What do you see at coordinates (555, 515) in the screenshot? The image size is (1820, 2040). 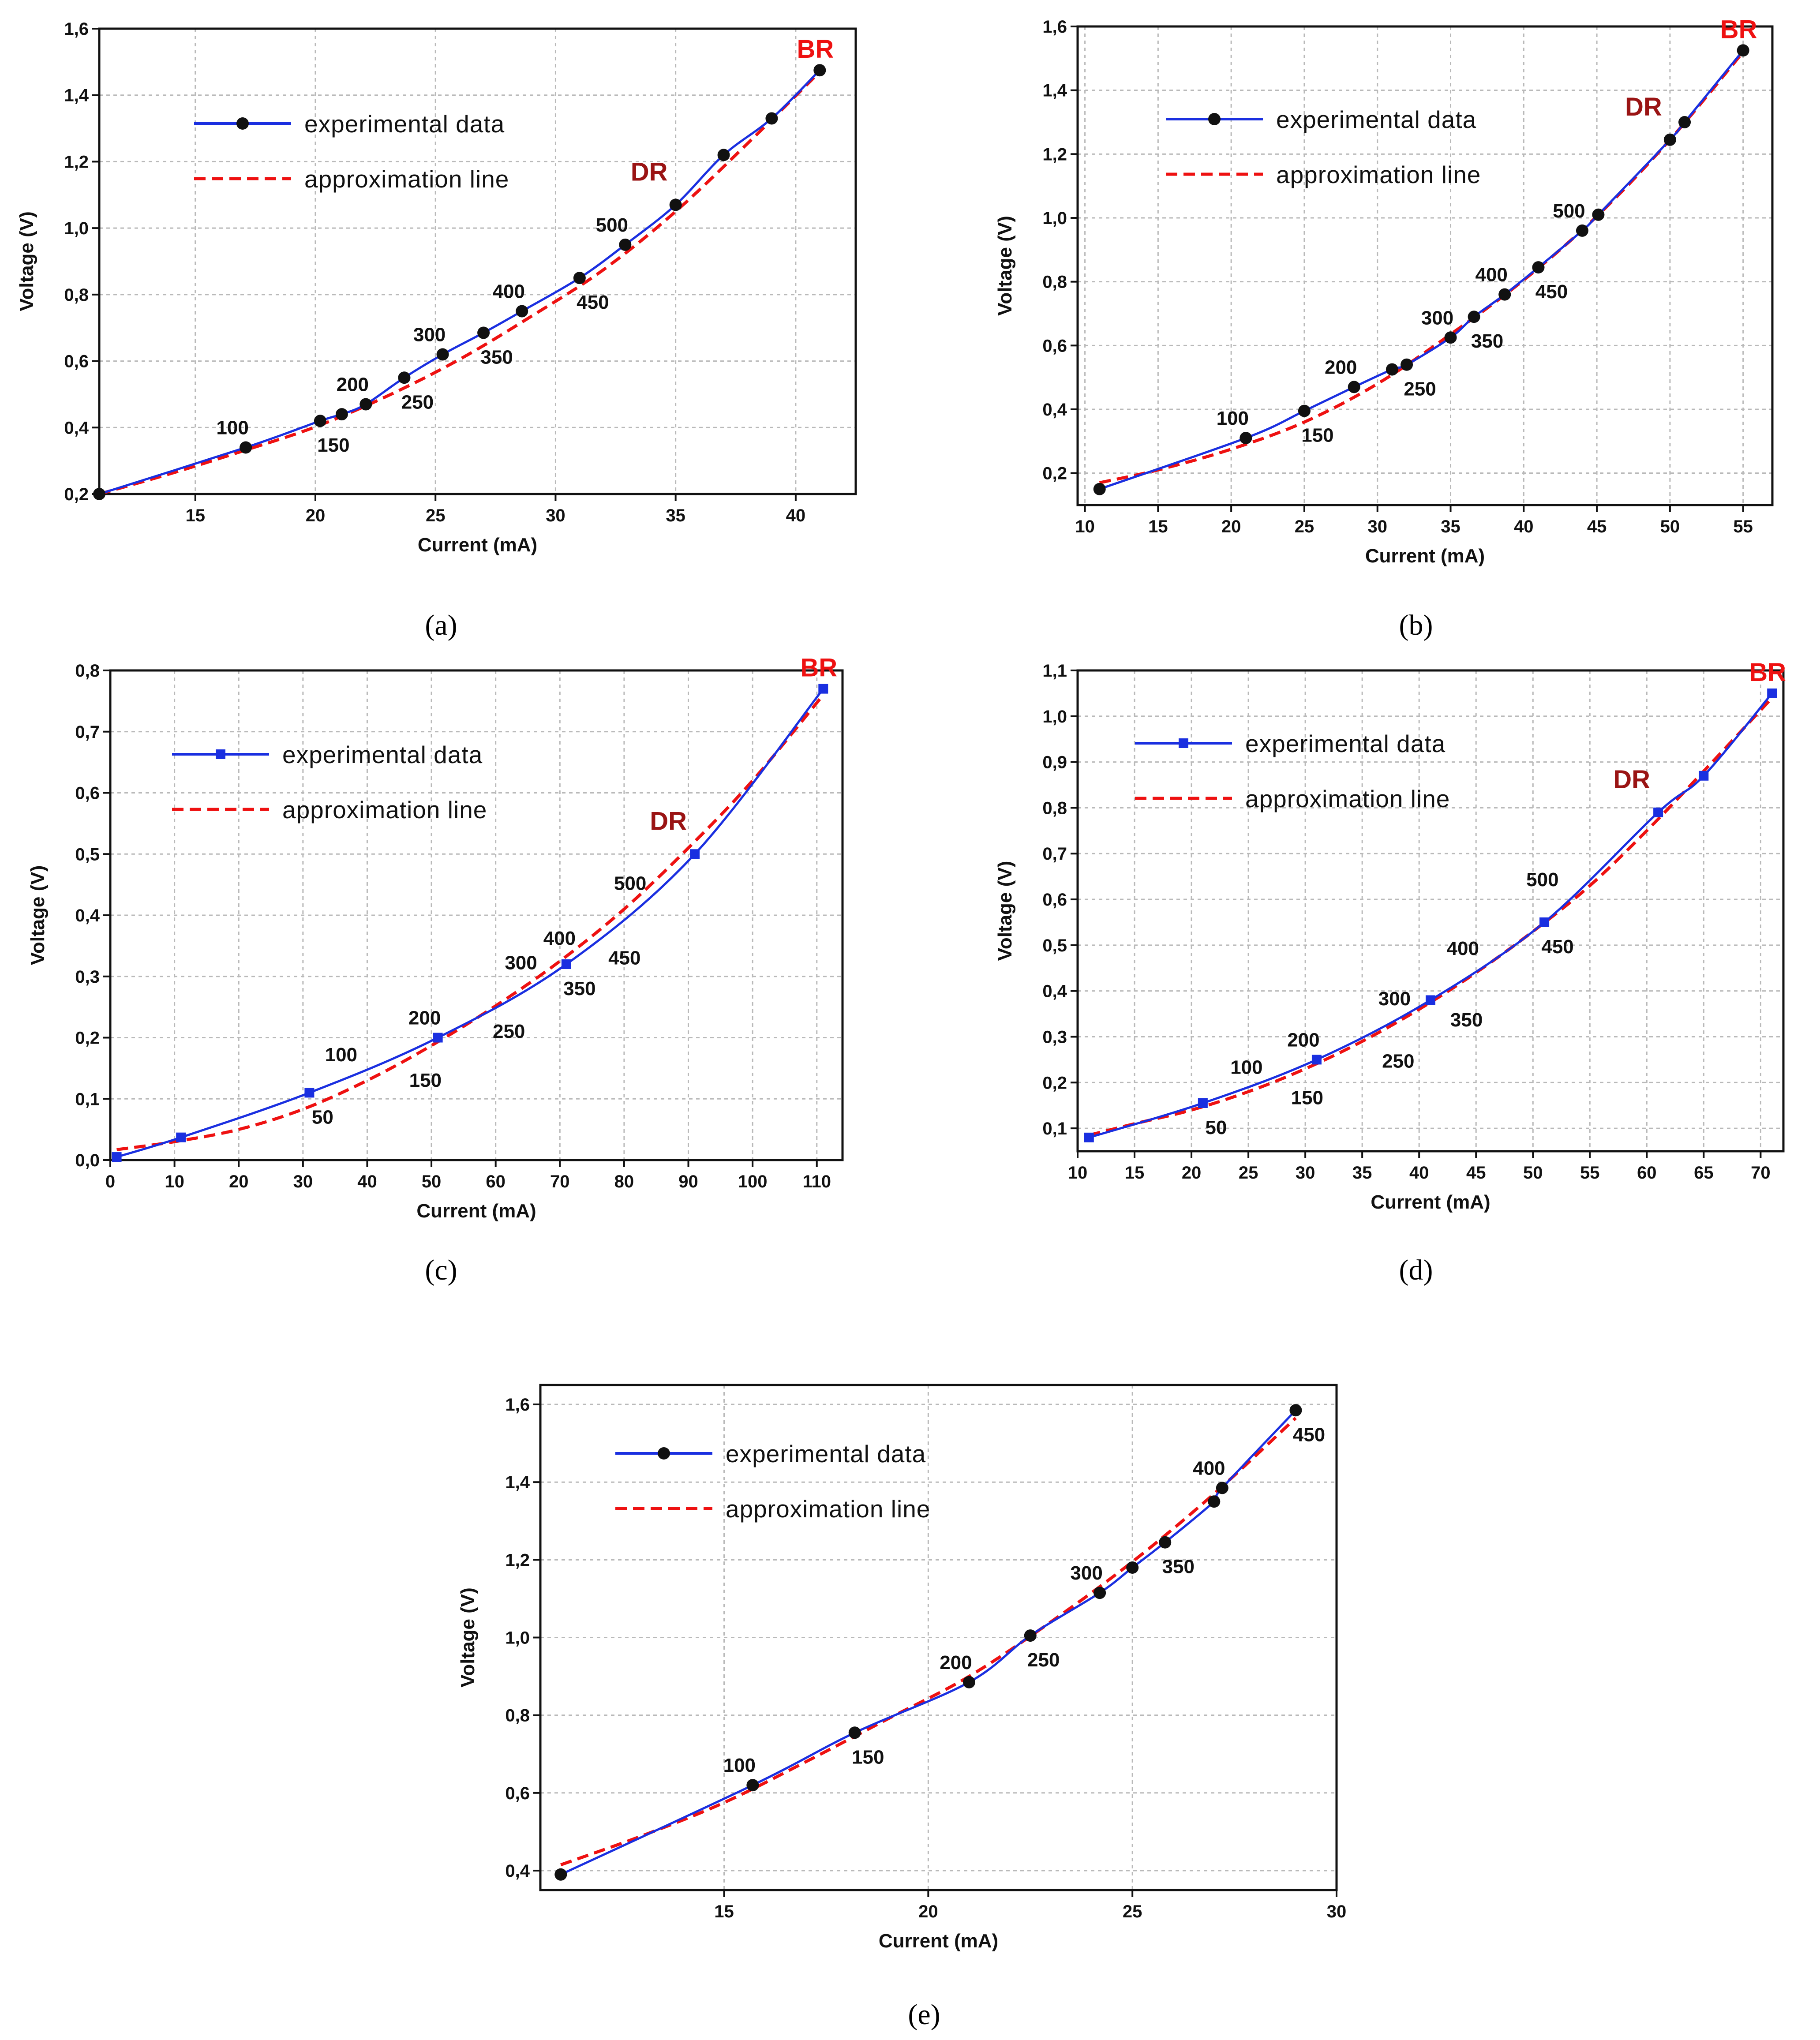 I see `x-tick-label-a: 30` at bounding box center [555, 515].